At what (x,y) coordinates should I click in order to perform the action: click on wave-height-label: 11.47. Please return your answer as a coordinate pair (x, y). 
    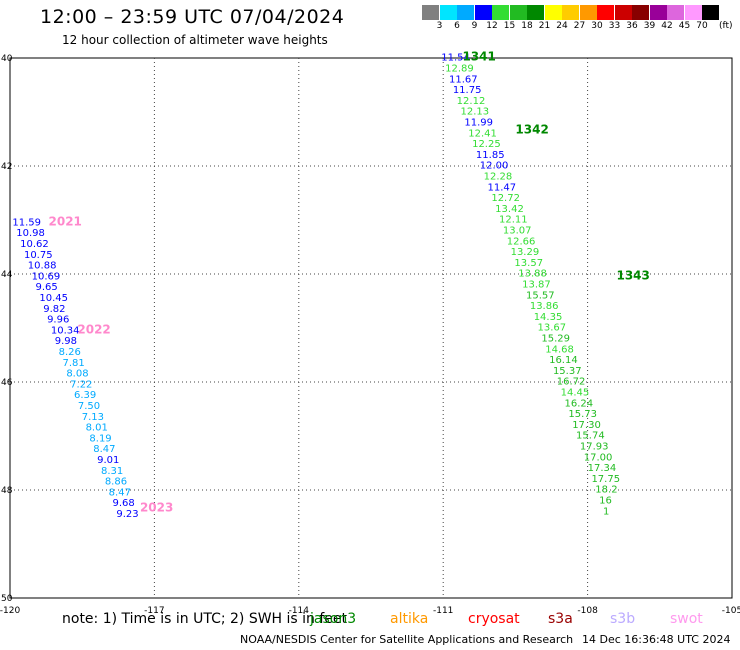
    Looking at the image, I should click on (501, 187).